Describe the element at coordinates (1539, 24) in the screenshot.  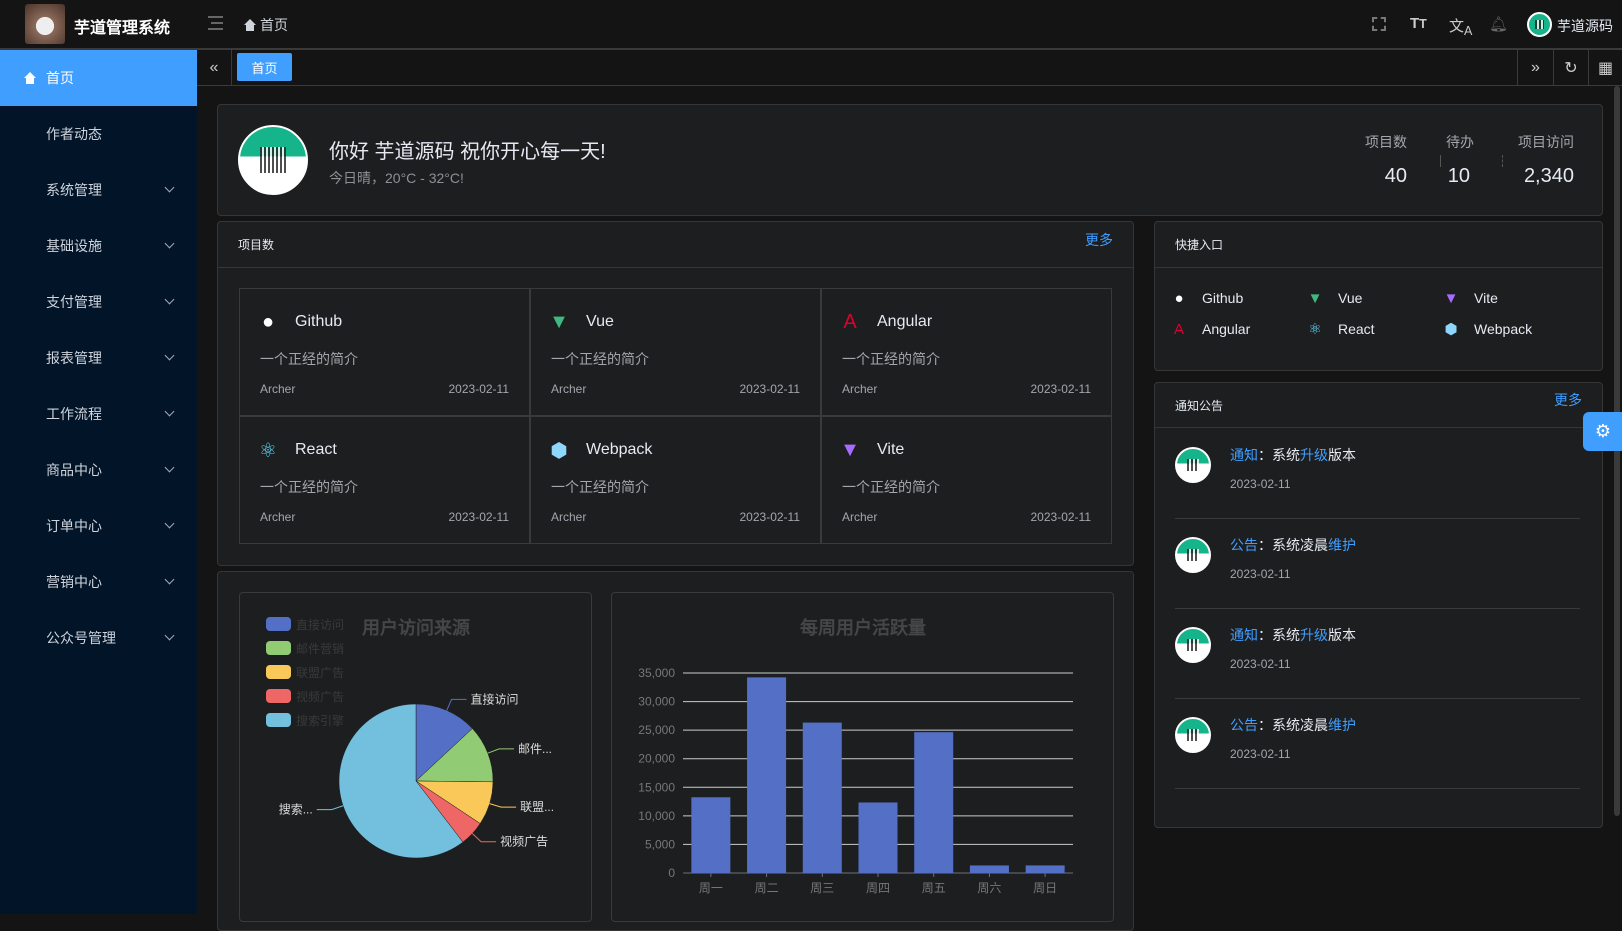
I see `user-avatar` at that location.